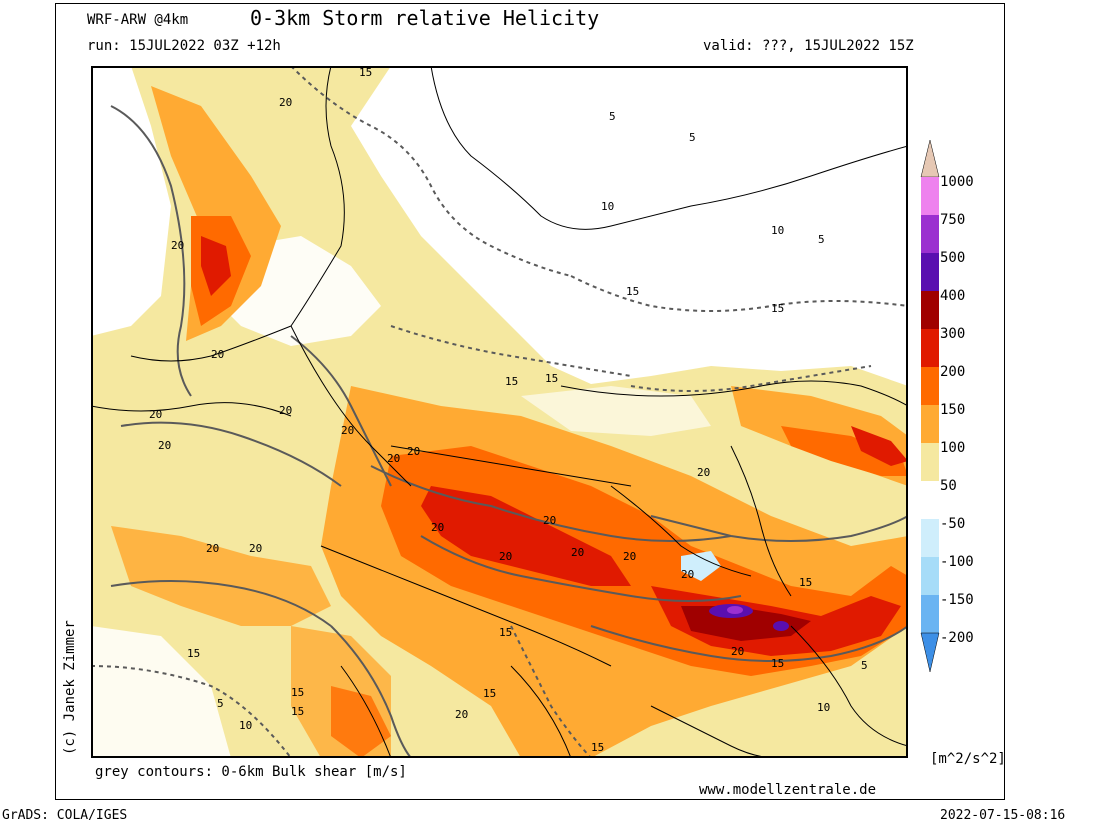 The width and height of the screenshot is (1100, 825). What do you see at coordinates (70, 687) in the screenshot?
I see `author-credit: (c) Janek Zimmer` at bounding box center [70, 687].